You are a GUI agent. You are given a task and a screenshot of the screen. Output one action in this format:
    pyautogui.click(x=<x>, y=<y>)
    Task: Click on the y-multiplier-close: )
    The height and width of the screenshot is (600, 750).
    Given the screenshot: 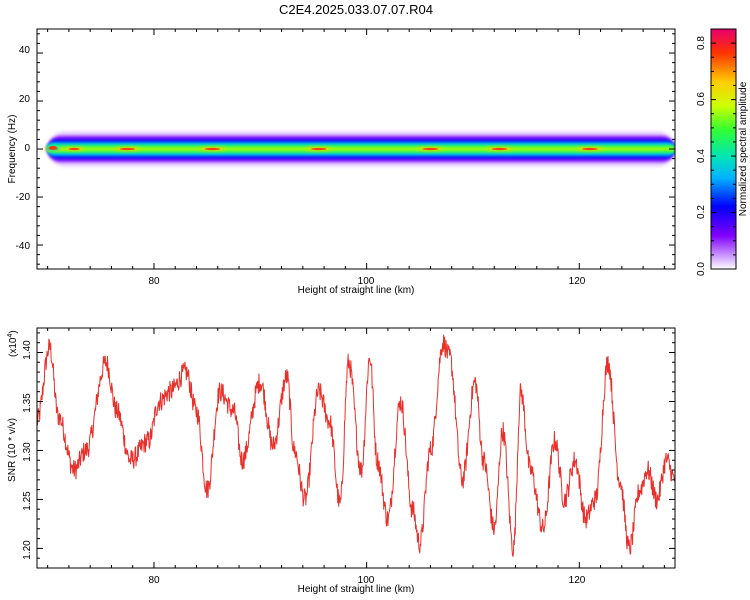 What is the action you would take?
    pyautogui.click(x=13, y=331)
    